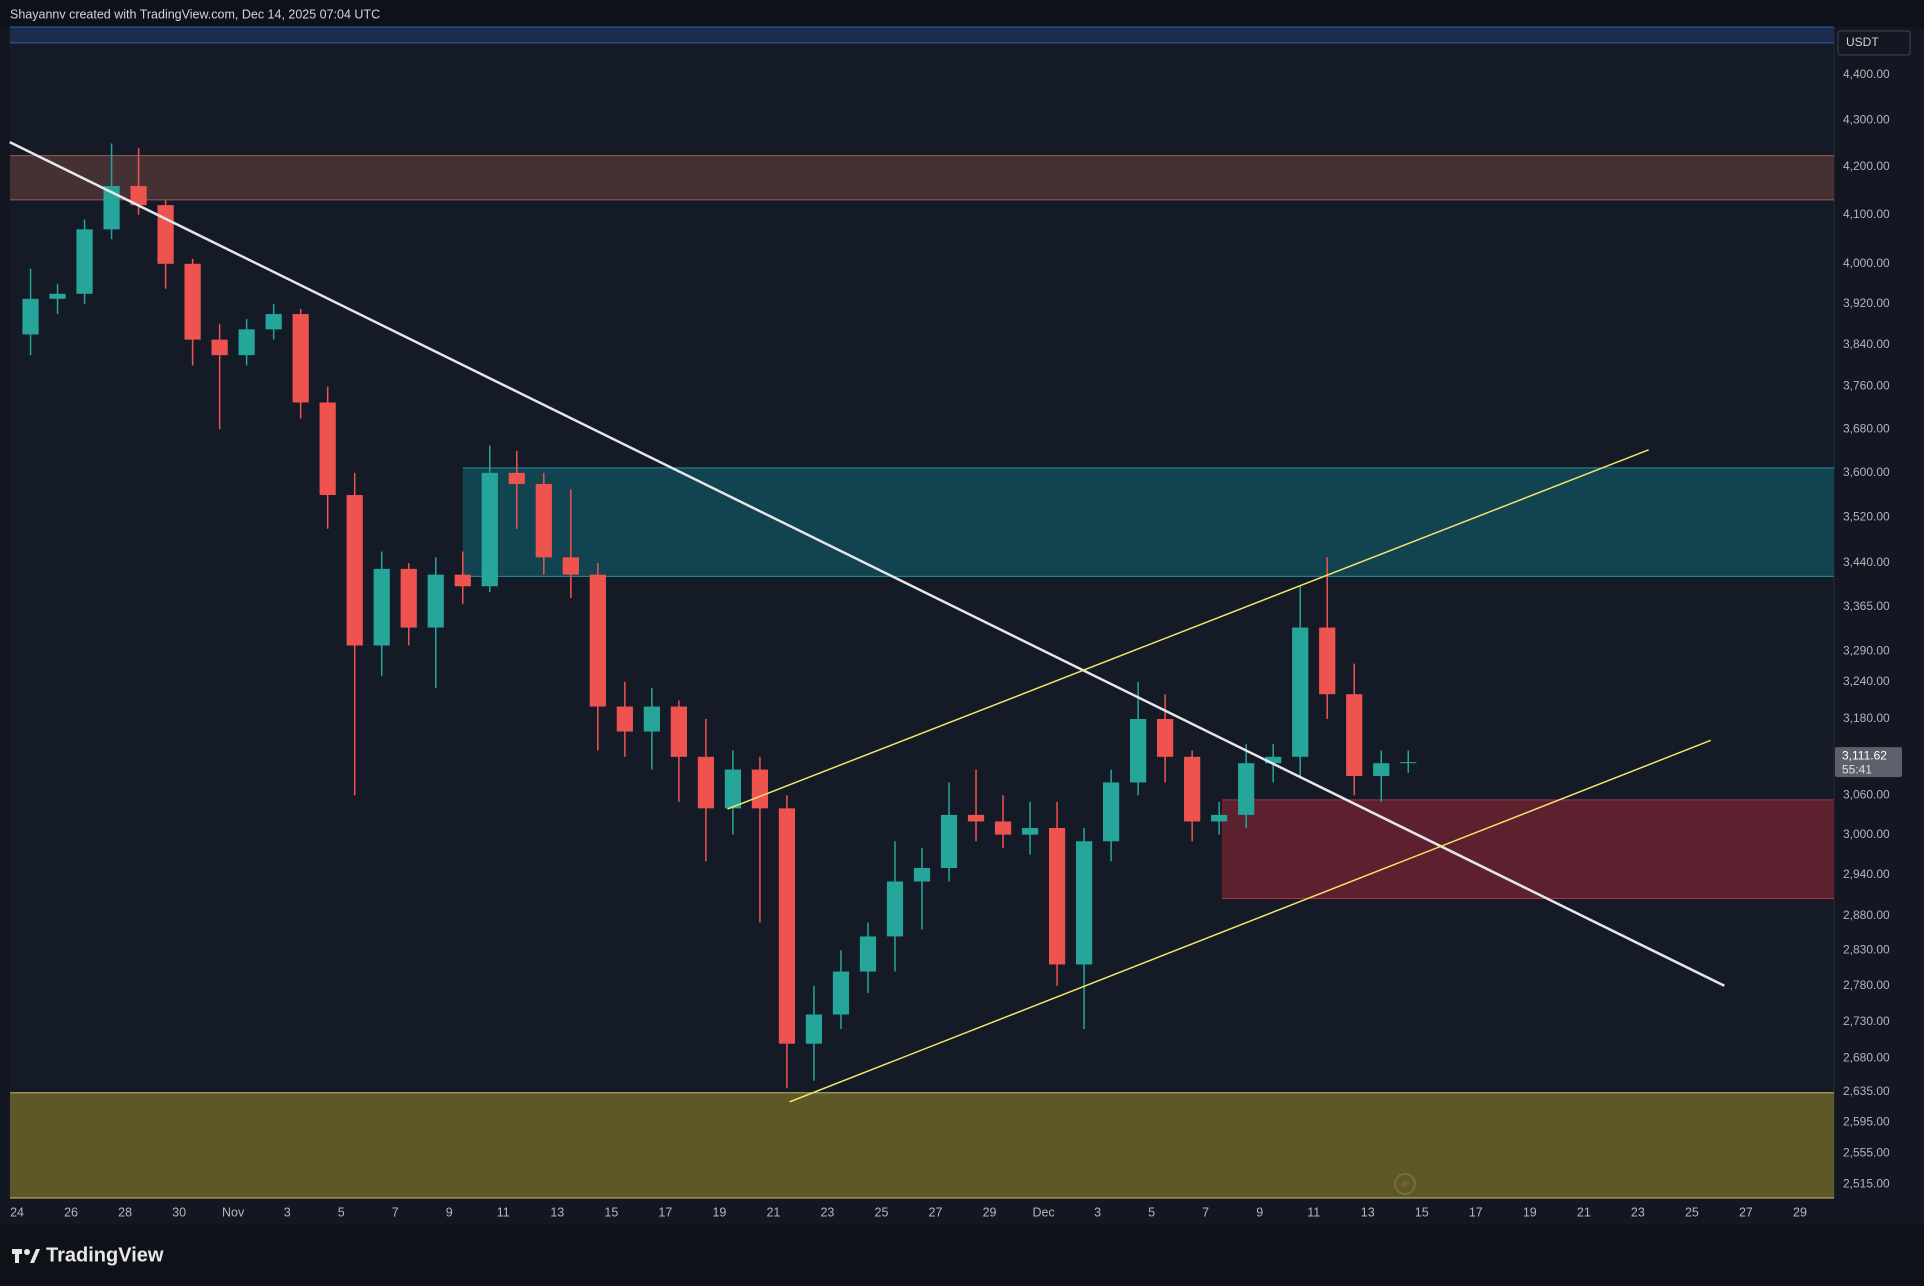  Describe the element at coordinates (1188, 629) in the screenshot. I see `trendline` at that location.